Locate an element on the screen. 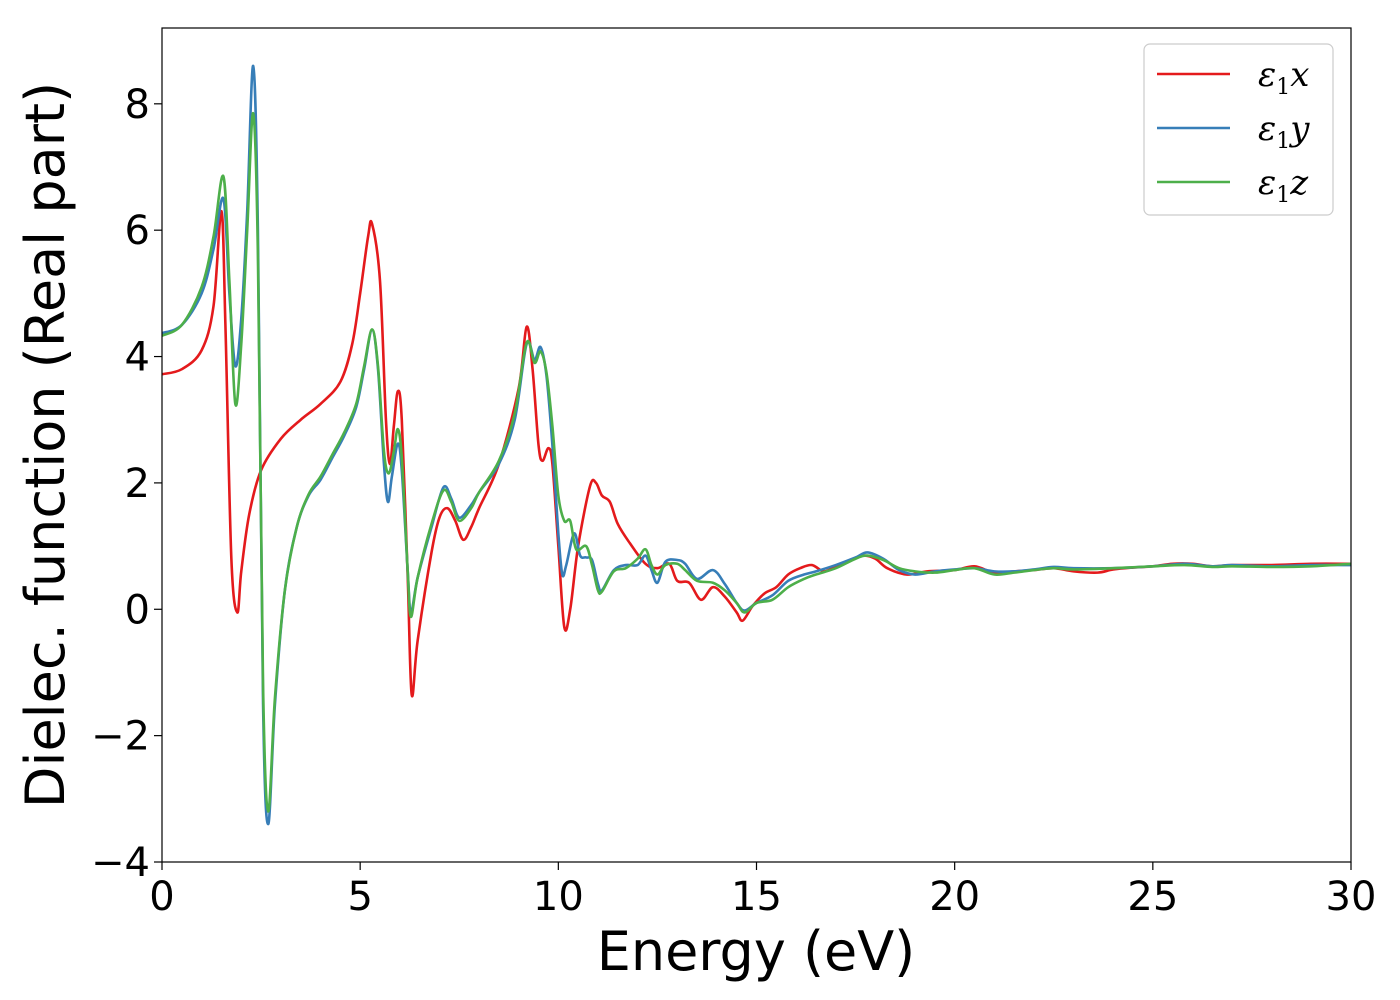 The image size is (1400, 1000). y-tick-label: 8 is located at coordinates (137, 105).